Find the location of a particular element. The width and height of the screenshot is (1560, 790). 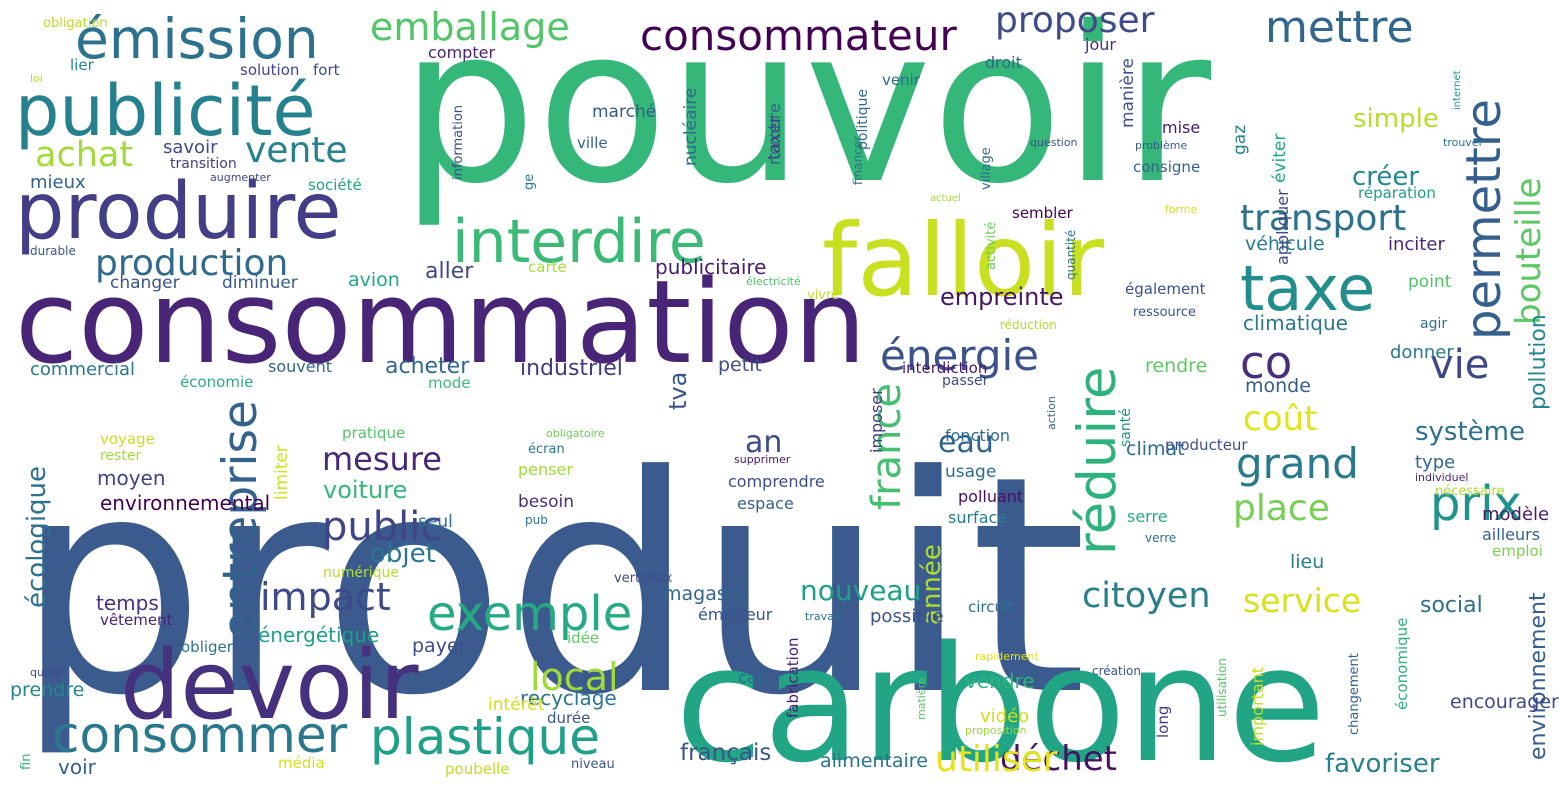

word-130: politique is located at coordinates (863, 119).